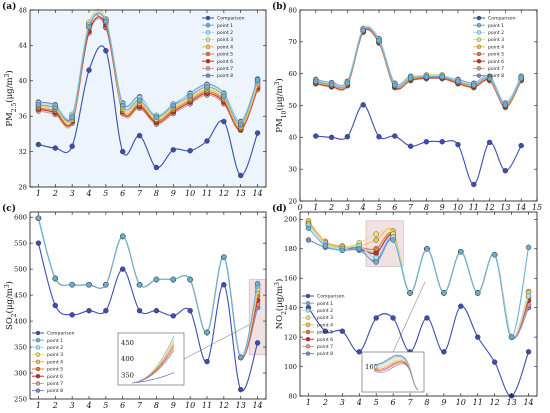 The width and height of the screenshot is (550, 413). I want to click on y-tick-label: 400, so click(20, 321).